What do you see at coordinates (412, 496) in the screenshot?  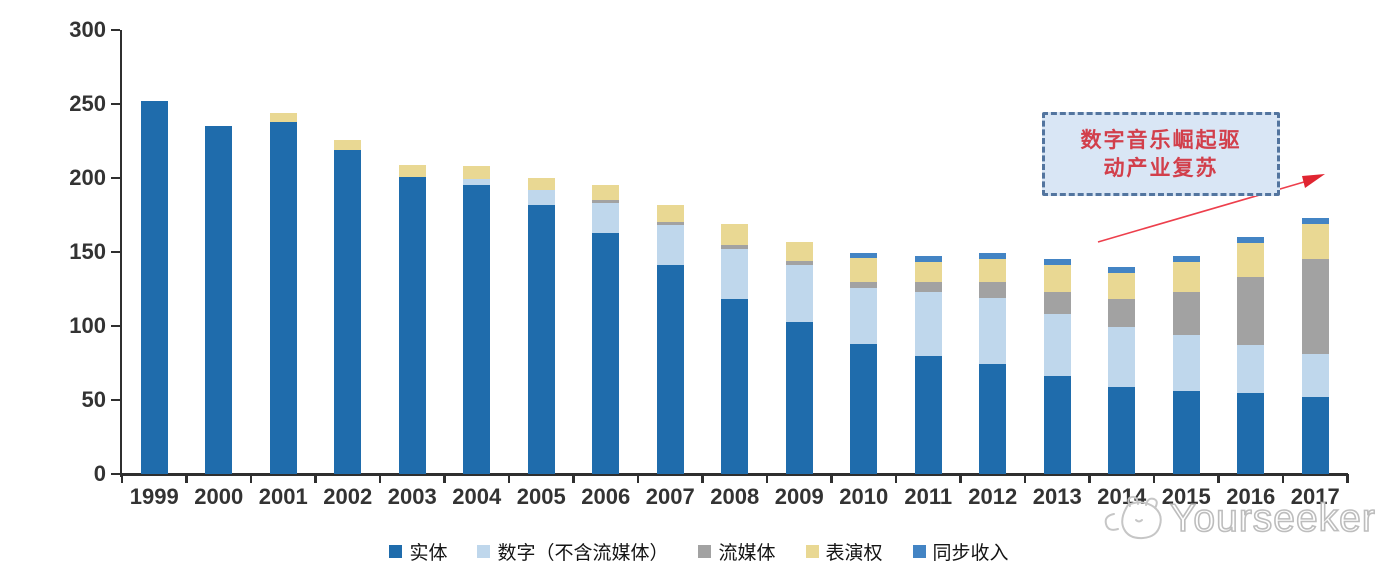 I see `x-axis-label: 2003` at bounding box center [412, 496].